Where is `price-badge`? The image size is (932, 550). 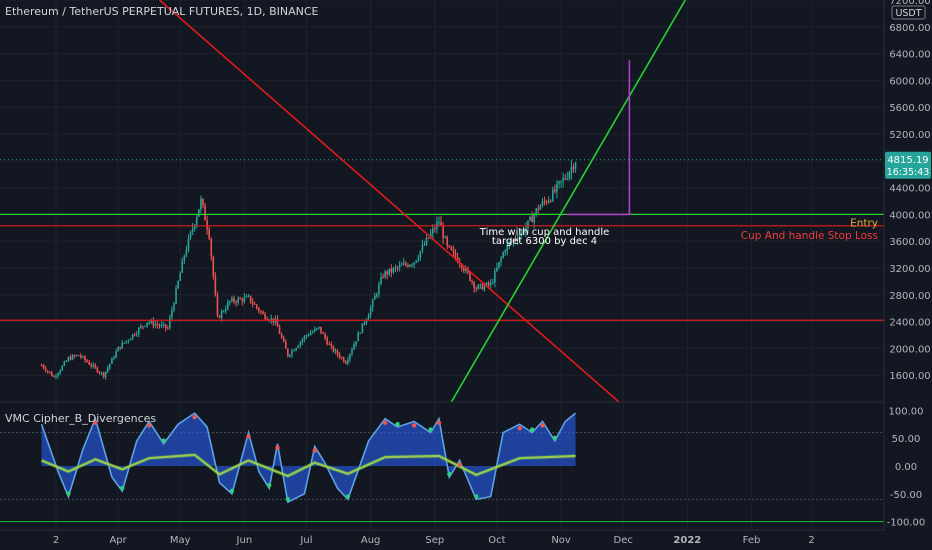
price-badge is located at coordinates (908, 165).